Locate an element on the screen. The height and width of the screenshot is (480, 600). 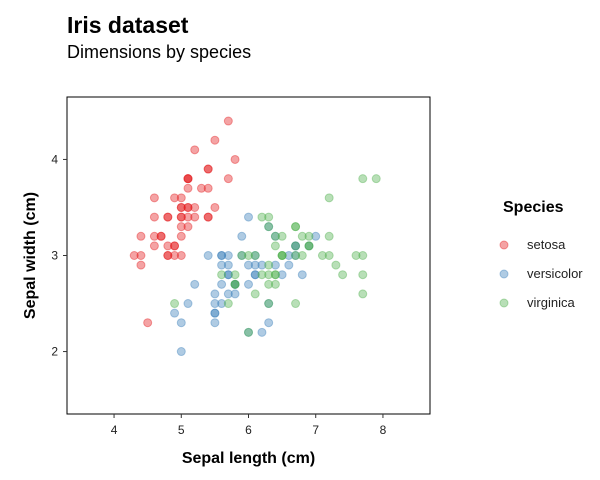
x-tick-label-4: 4 is located at coordinates (114, 430).